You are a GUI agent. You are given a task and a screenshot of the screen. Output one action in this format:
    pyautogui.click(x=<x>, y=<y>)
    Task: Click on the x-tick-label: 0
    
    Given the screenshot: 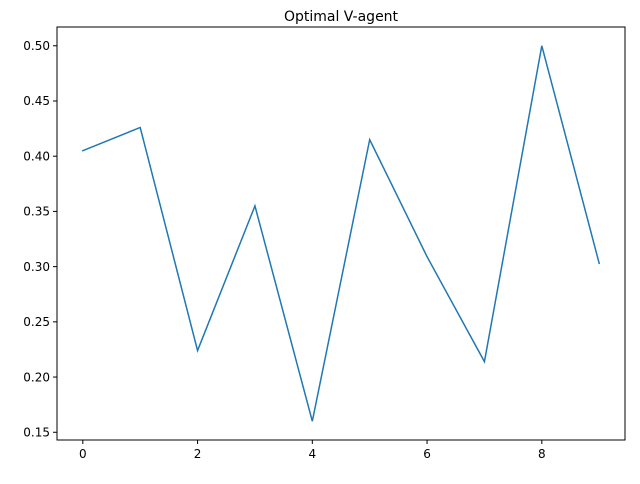 What is the action you would take?
    pyautogui.click(x=83, y=454)
    